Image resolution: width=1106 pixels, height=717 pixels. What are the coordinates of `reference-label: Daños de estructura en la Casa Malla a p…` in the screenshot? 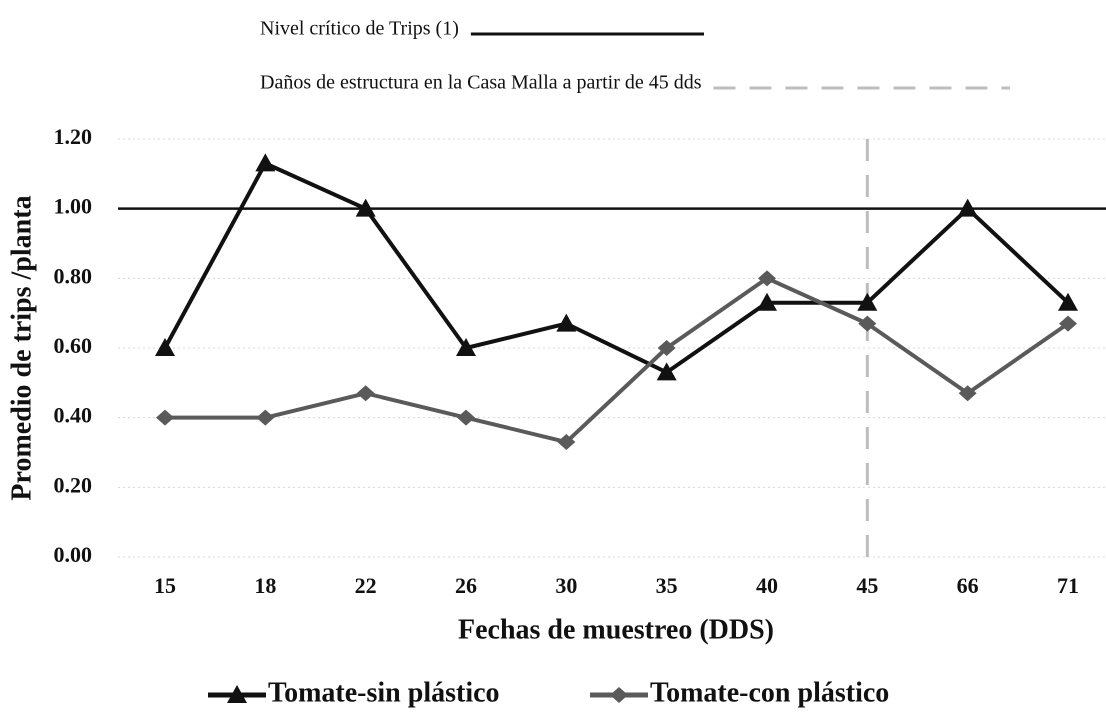 It's located at (481, 83).